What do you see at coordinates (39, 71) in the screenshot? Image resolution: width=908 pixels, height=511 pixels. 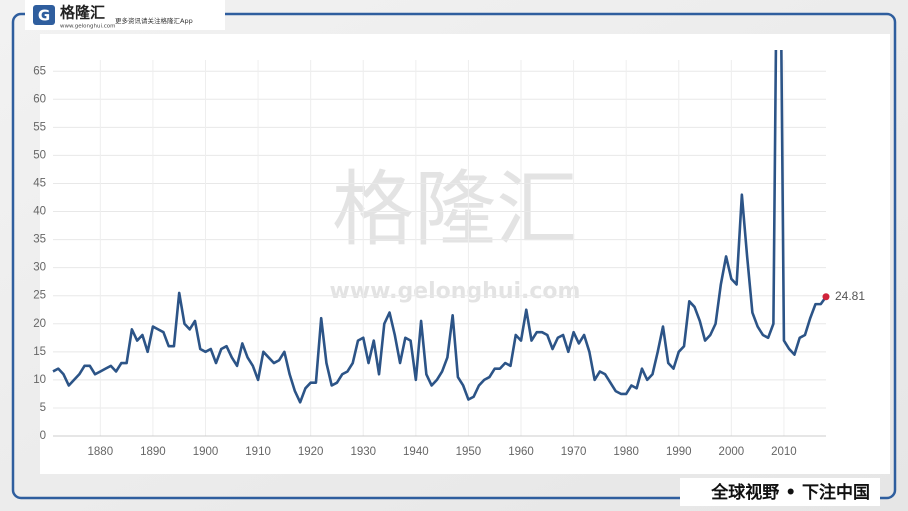 I see `y-tick-label: 65` at bounding box center [39, 71].